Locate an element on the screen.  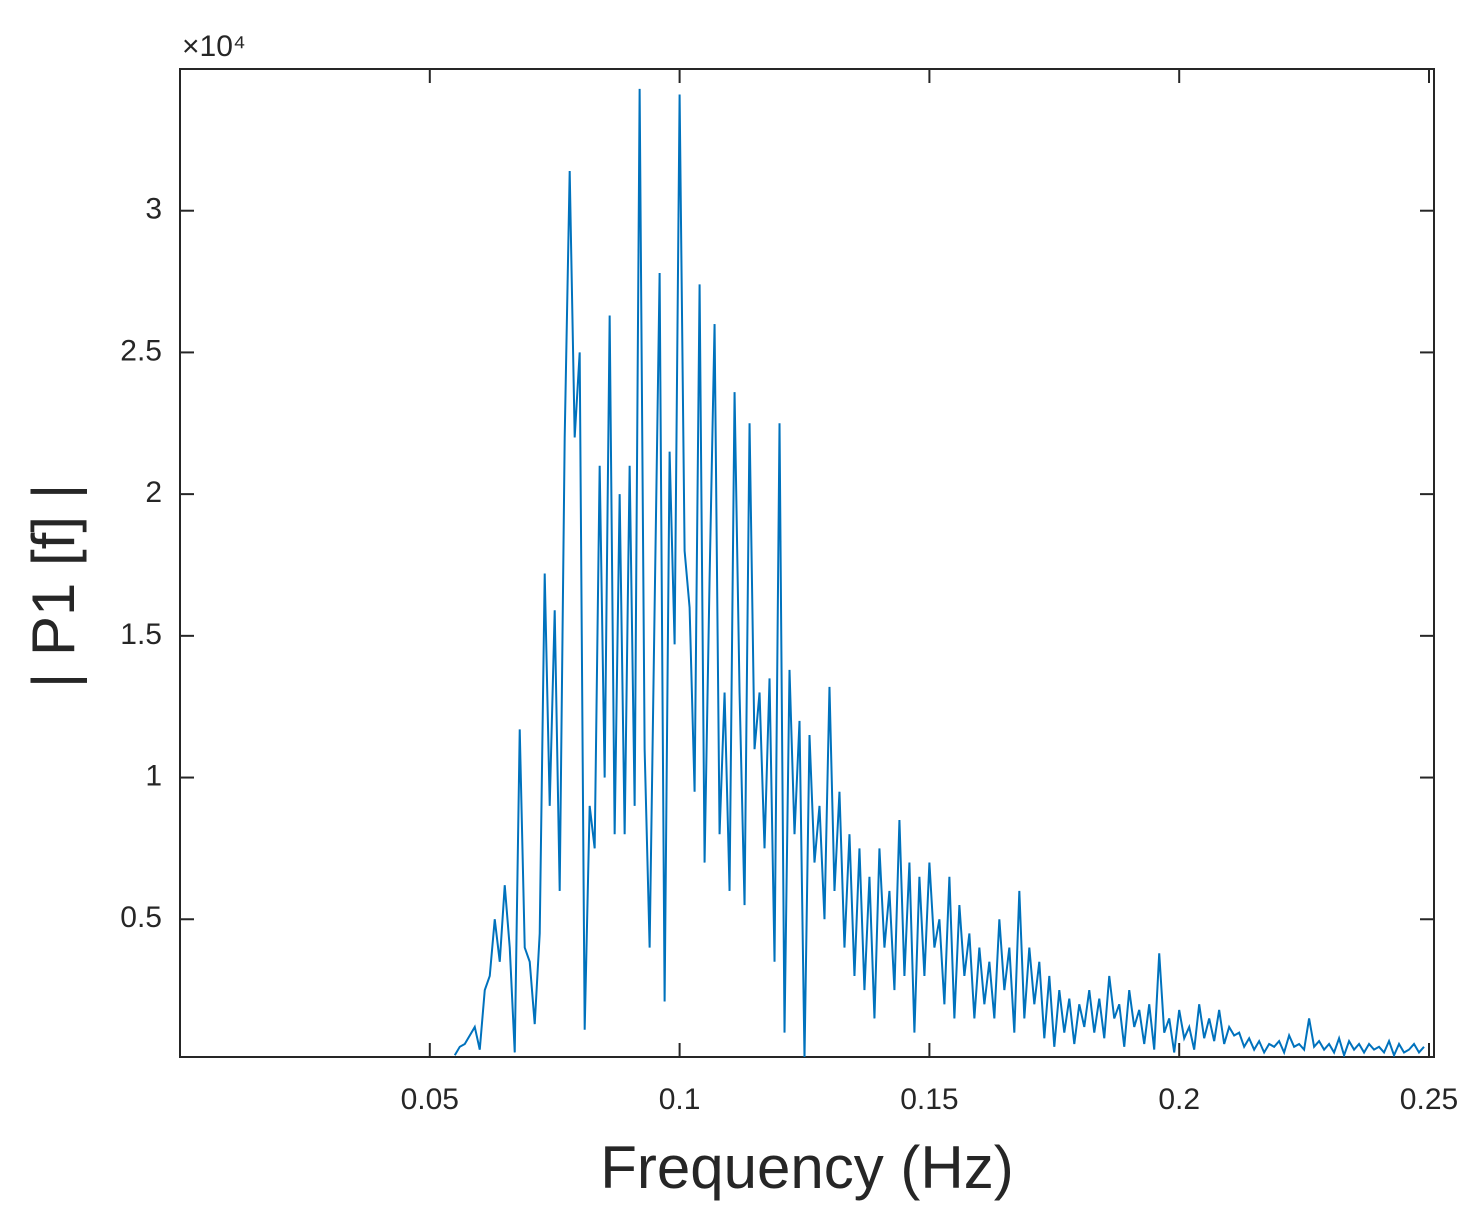
x-tick-label: 0.2 is located at coordinates (1179, 1099).